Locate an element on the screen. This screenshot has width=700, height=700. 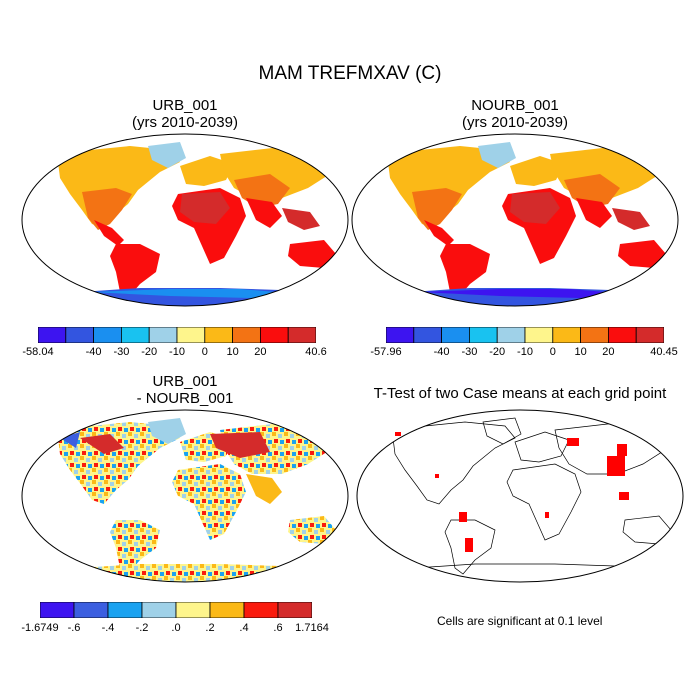
continents-nourb is located at coordinates (515, 224).